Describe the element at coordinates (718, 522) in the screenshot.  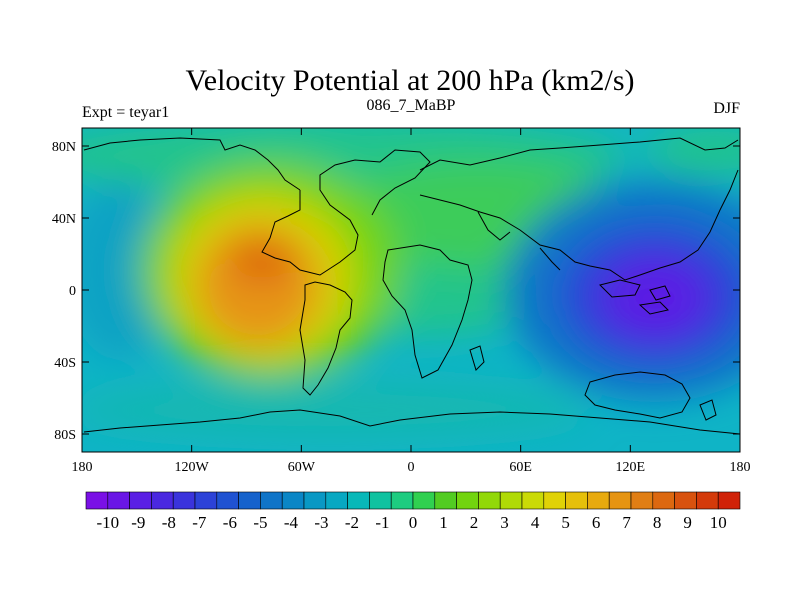
I see `colorbar-label: 10` at that location.